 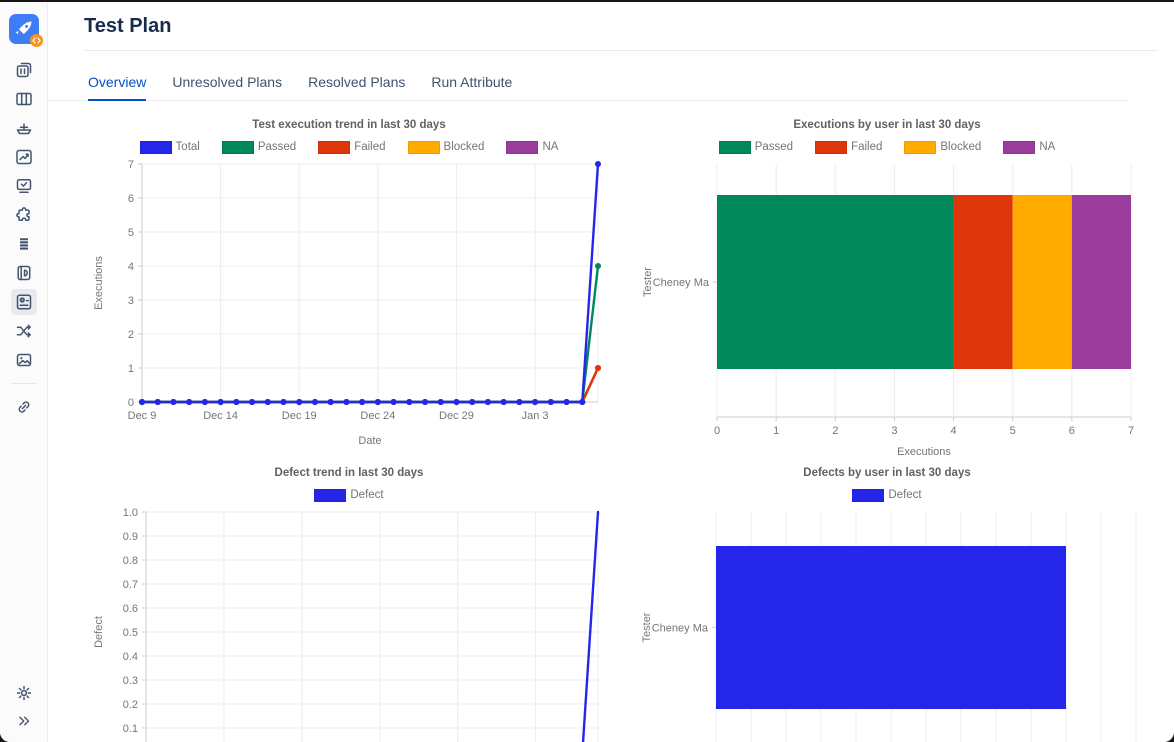 I want to click on image-icon, so click(x=23, y=360).